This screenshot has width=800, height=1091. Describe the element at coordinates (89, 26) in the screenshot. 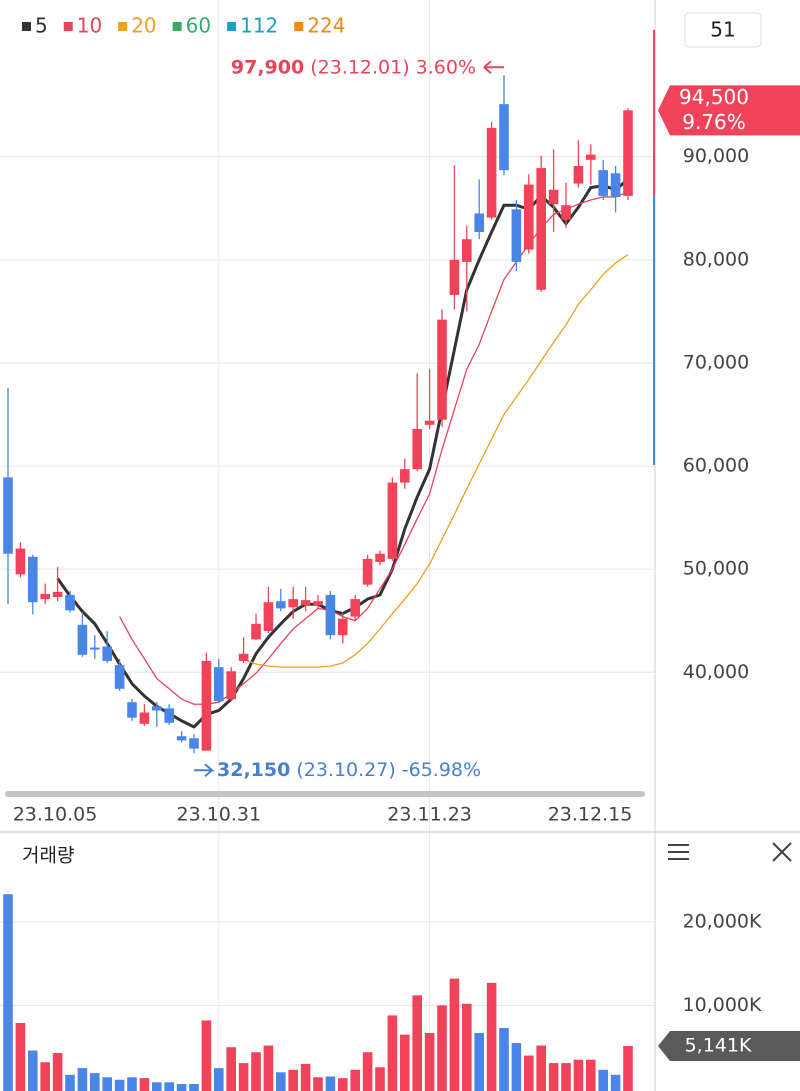

I see `legend-label: 10` at that location.